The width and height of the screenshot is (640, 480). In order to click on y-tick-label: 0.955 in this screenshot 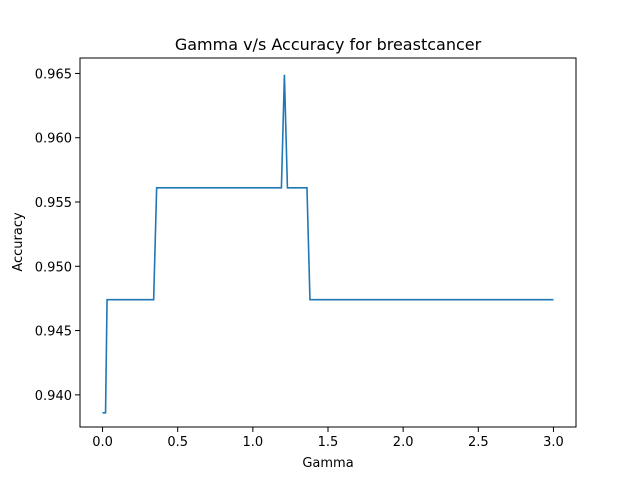, I will do `click(53, 203)`.